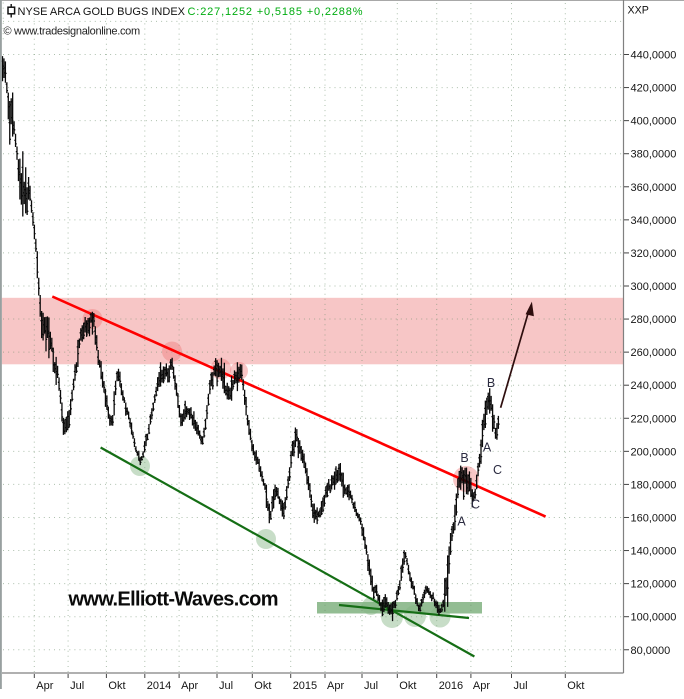 This screenshot has width=684, height=699. What do you see at coordinates (173, 600) in the screenshot?
I see `svg-text: www.Elliott-Waves.com` at bounding box center [173, 600].